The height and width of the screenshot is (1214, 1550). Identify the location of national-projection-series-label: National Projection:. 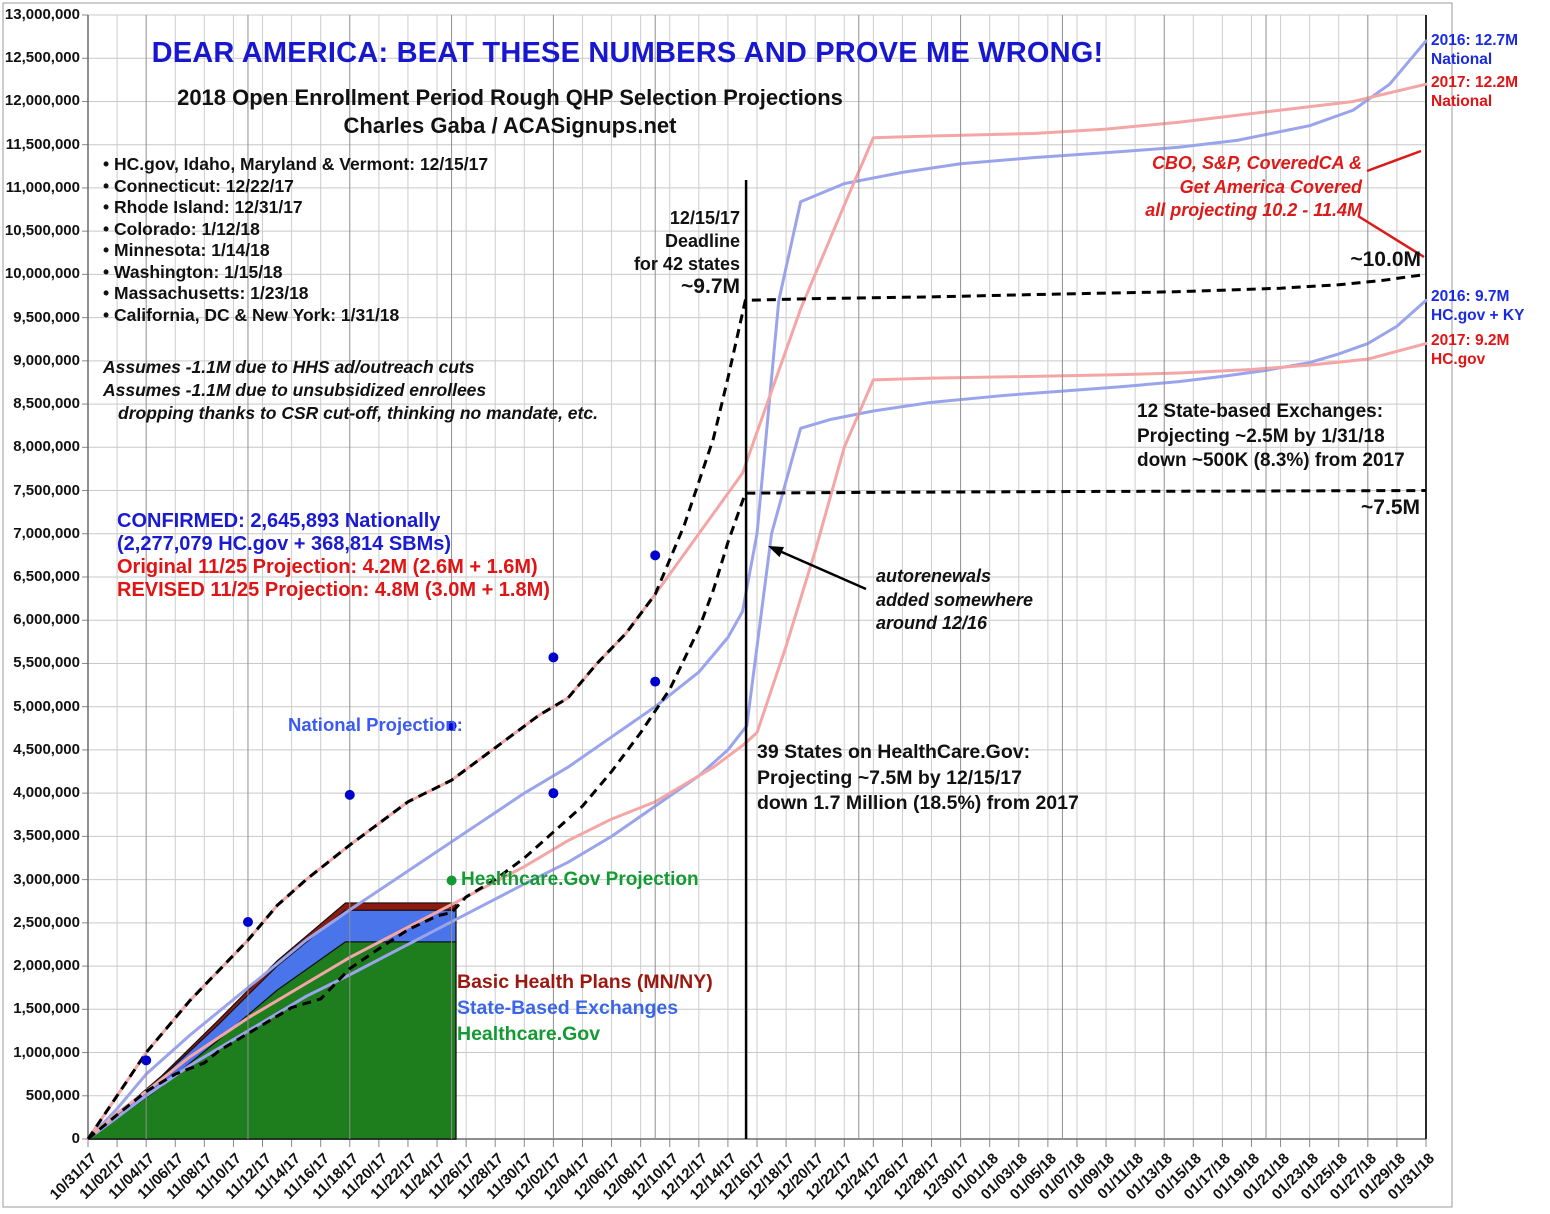
(375, 724).